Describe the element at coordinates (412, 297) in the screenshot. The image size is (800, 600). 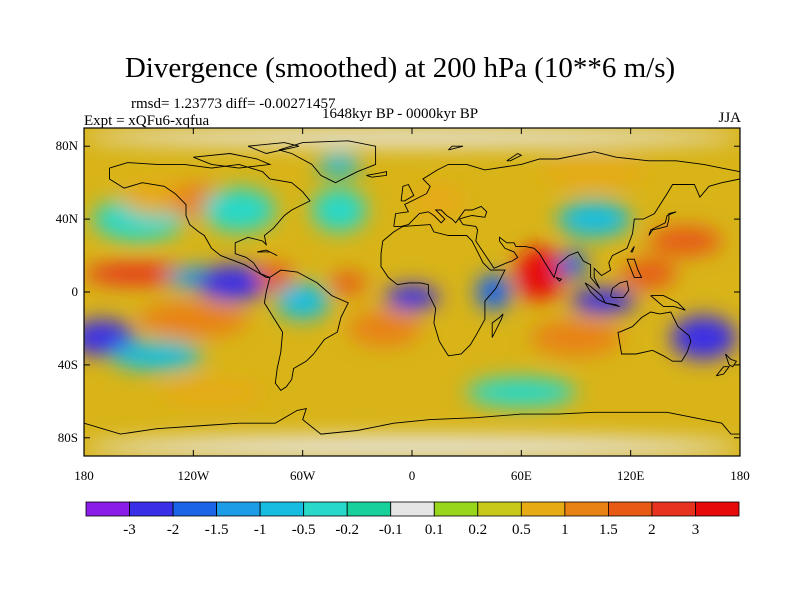
I see `field-anomaly-gulf-of-guinea` at that location.